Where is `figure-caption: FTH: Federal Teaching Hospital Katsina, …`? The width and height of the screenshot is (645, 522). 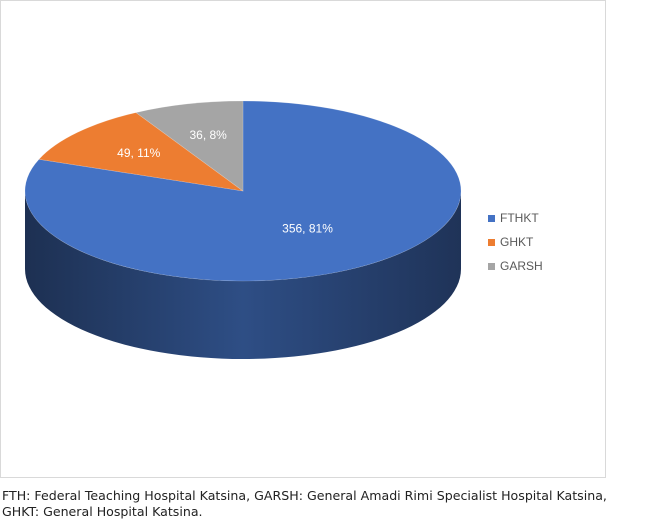
figure-caption: FTH: Federal Teaching Hospital Katsina, … is located at coordinates (304, 503).